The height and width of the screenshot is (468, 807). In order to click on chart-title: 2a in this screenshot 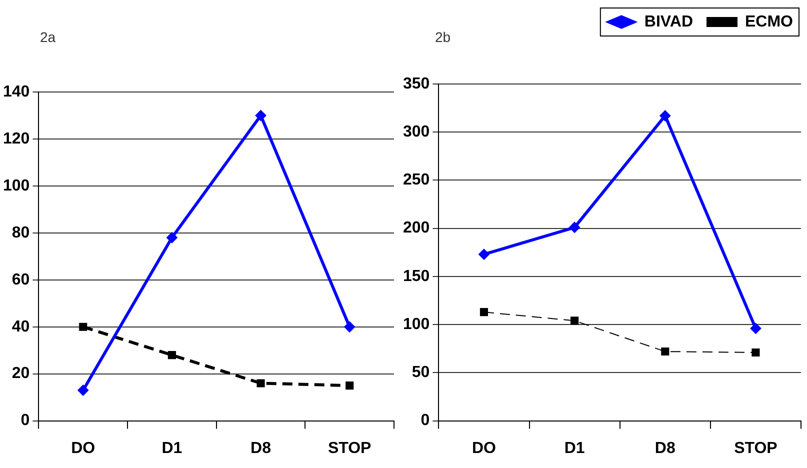, I will do `click(48, 36)`.